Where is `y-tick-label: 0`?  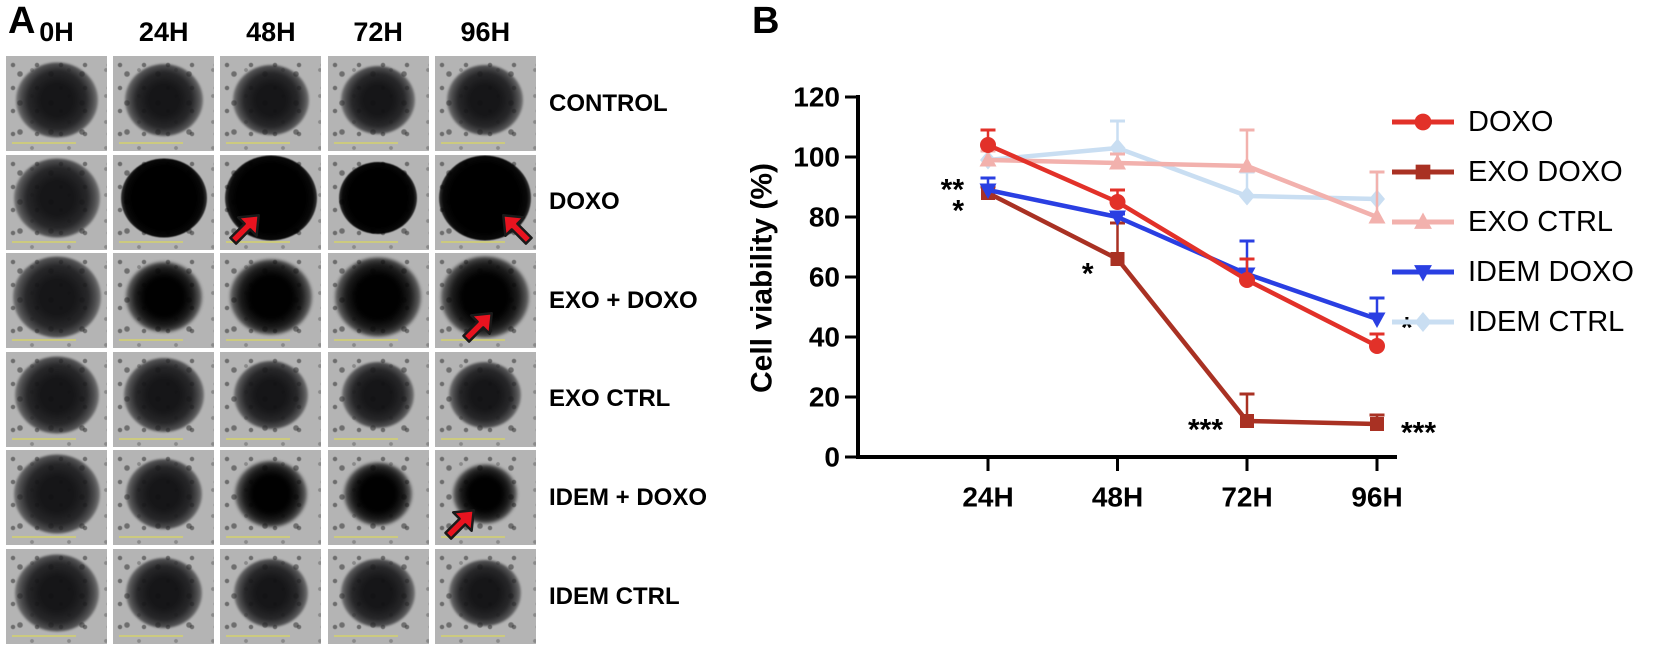
y-tick-label: 0 is located at coordinates (832, 457).